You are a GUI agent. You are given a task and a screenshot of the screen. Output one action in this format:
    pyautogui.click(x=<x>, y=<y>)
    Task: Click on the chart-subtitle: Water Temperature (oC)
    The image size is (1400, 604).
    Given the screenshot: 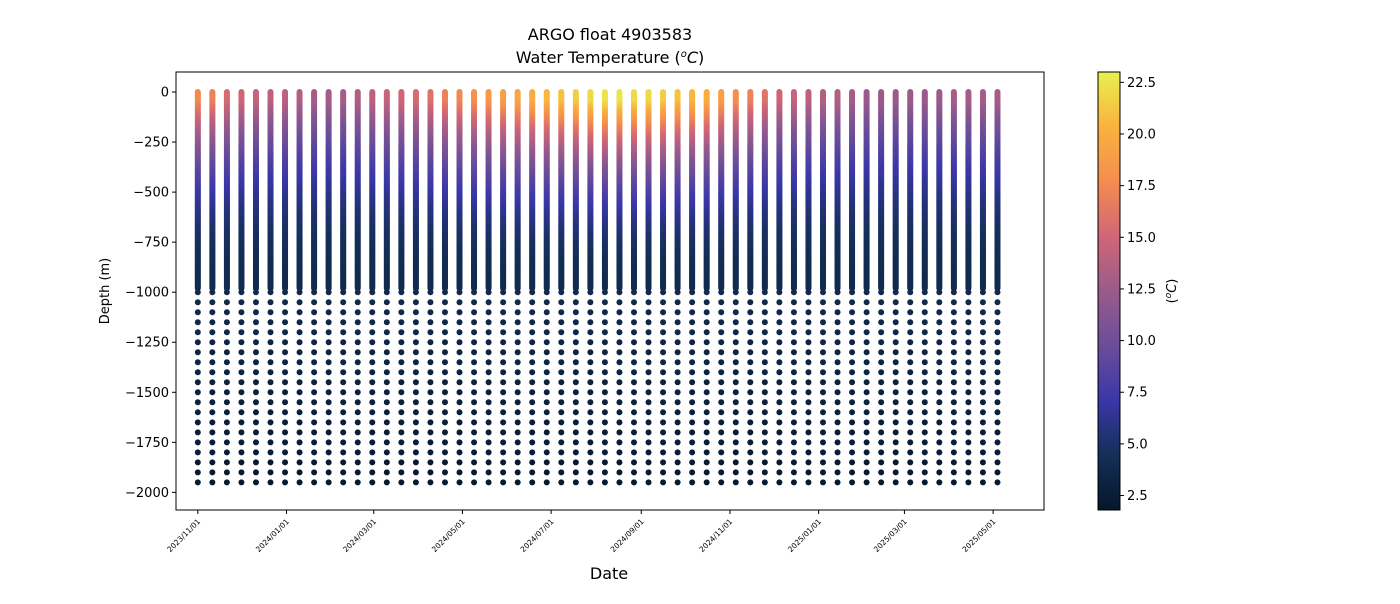 What is the action you would take?
    pyautogui.click(x=610, y=57)
    